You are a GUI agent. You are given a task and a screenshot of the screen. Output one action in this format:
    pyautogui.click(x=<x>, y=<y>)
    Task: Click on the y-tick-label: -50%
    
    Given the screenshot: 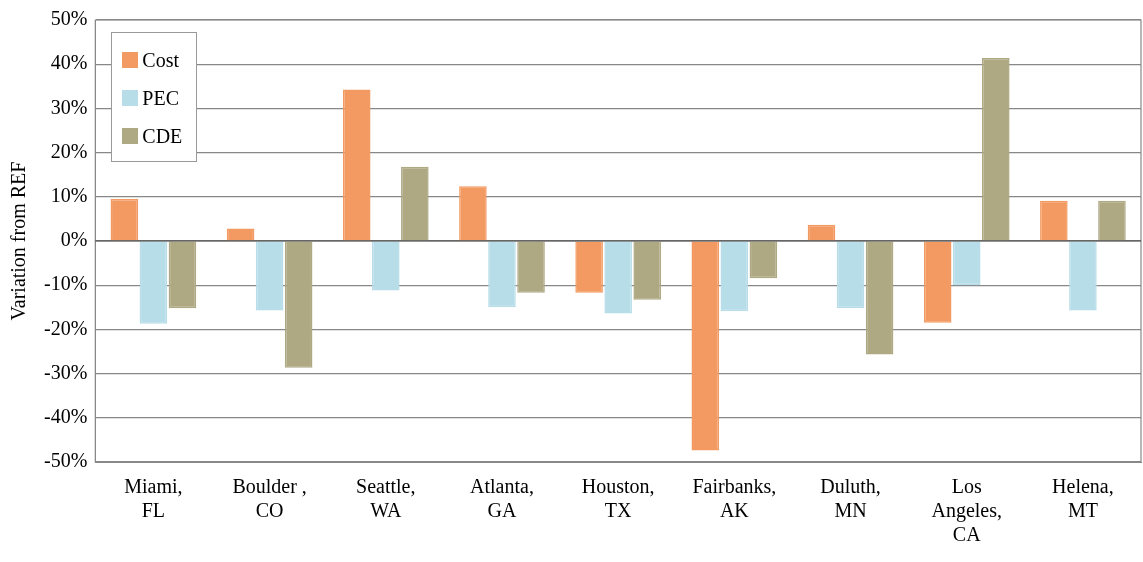 What is the action you would take?
    pyautogui.click(x=65, y=460)
    